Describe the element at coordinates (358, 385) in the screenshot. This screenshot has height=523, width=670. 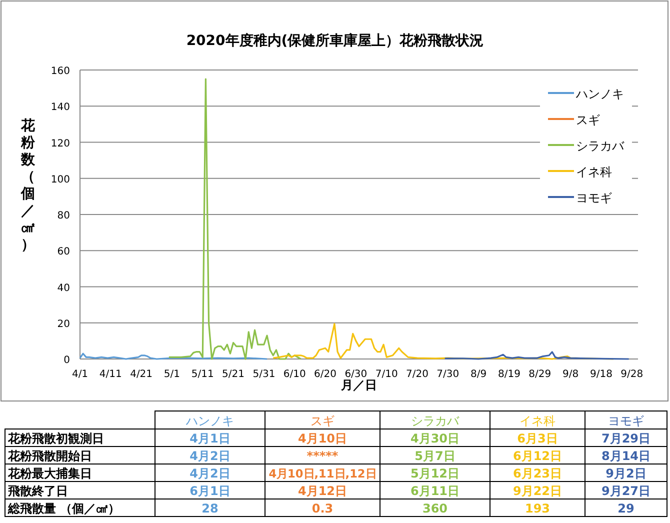
I see `x-axis-title: 月／日` at that location.